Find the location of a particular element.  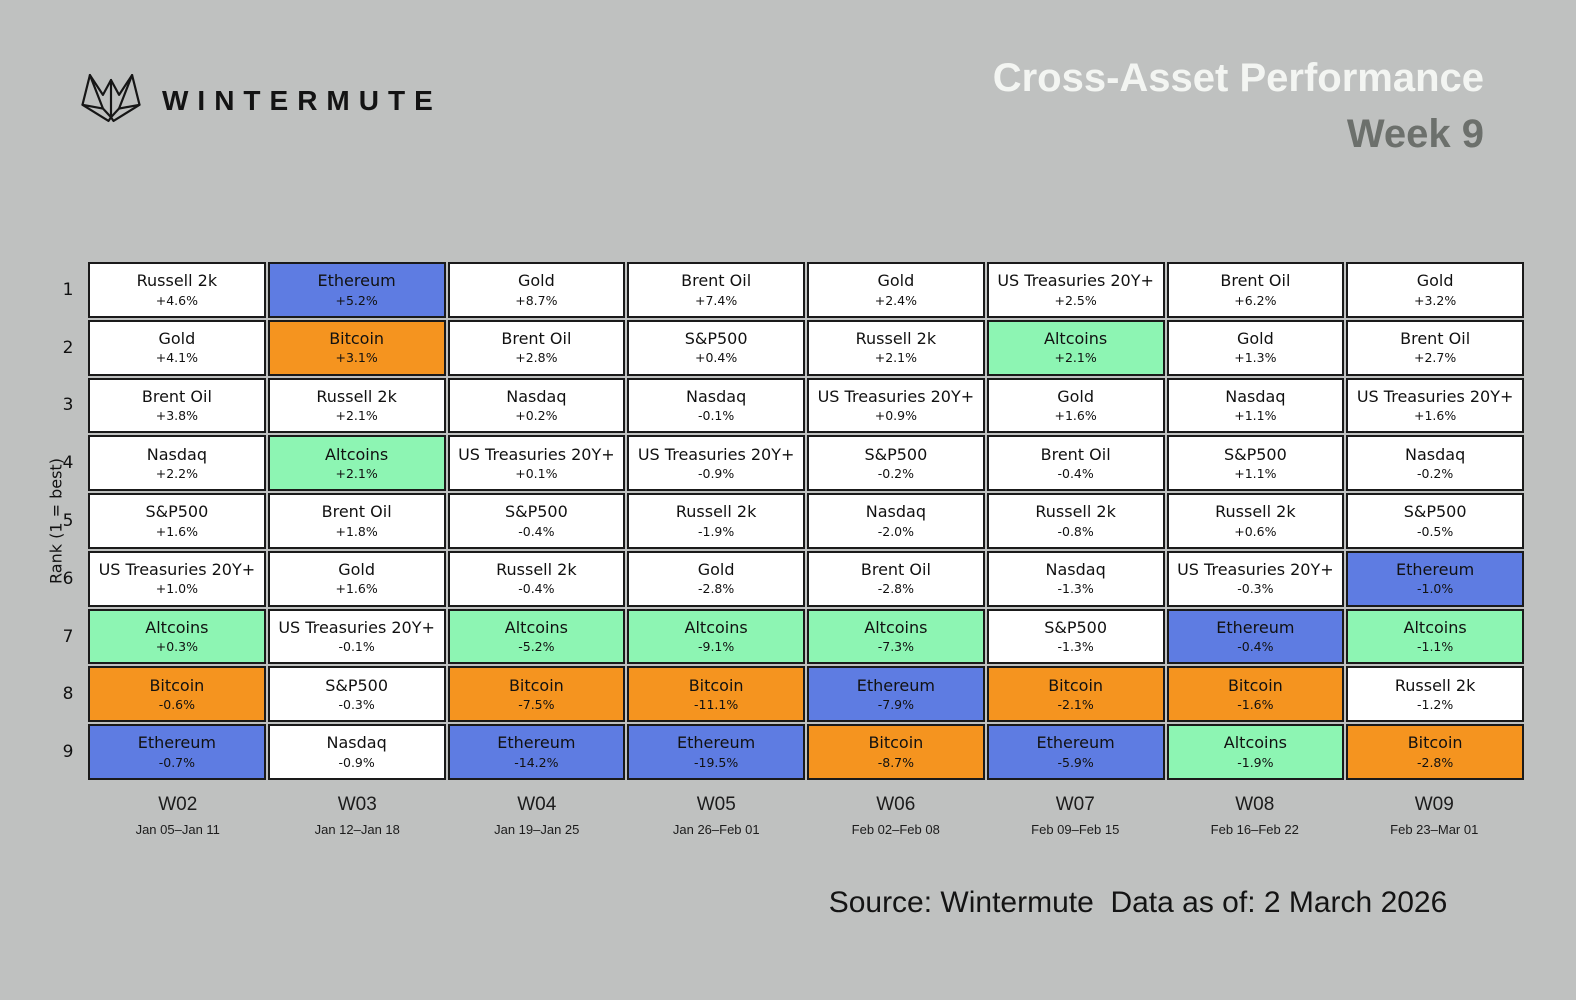

asset-cell: US Treasuries 20Y+ -0.3% is located at coordinates (1255, 578).